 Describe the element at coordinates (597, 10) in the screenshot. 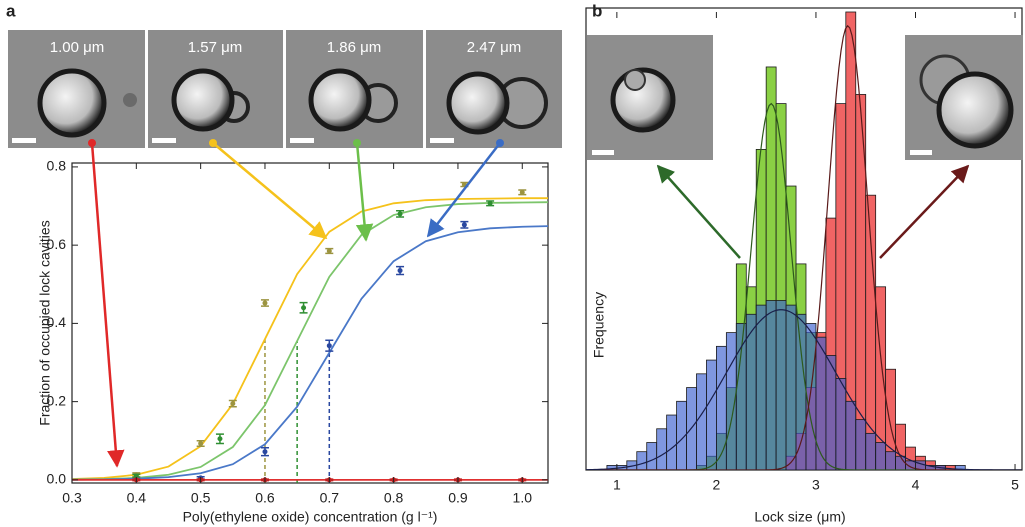

I see `panel-label: b` at that location.